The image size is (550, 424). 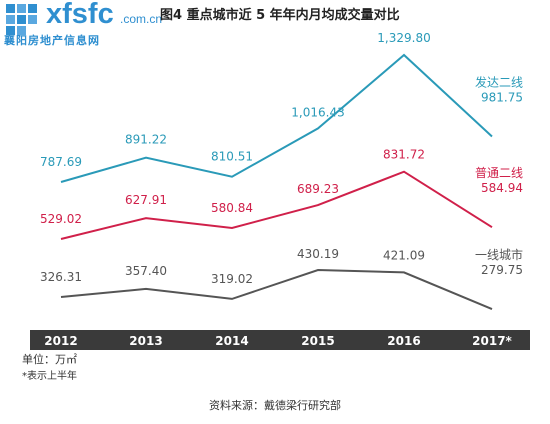 I want to click on x-tick-label: 2014, so click(x=231, y=341).